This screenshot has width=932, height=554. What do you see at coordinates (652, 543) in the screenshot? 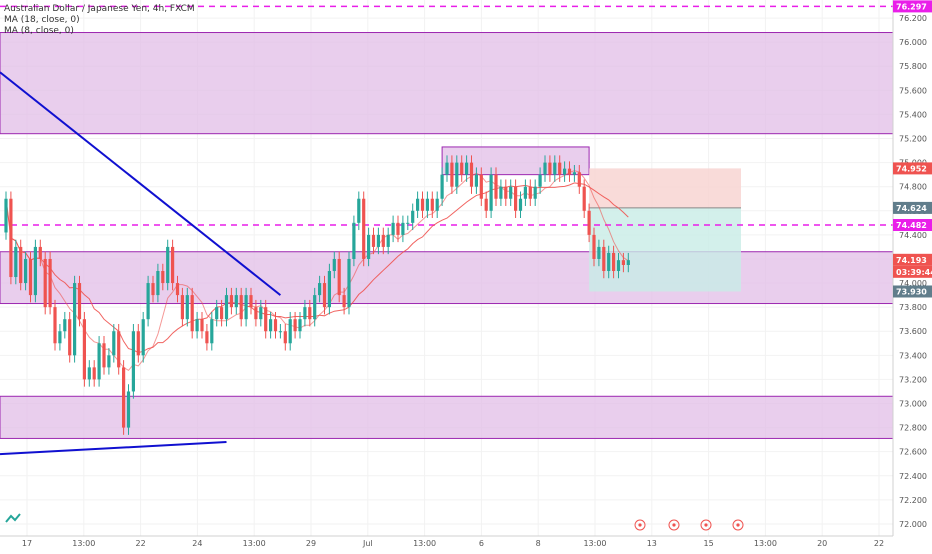
I see `time-tick-label: 13` at bounding box center [652, 543].